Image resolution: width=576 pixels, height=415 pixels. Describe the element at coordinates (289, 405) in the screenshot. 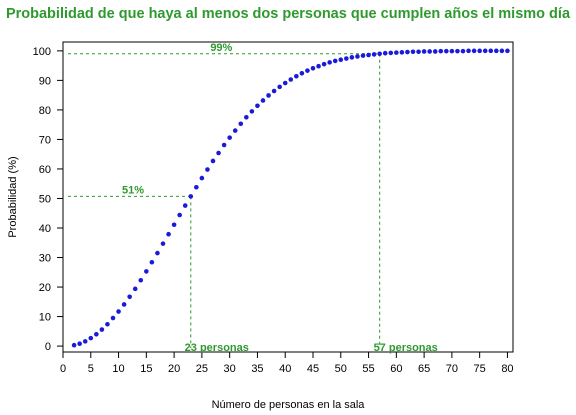

I see `x-axis-label: Número de personas en la sala` at that location.